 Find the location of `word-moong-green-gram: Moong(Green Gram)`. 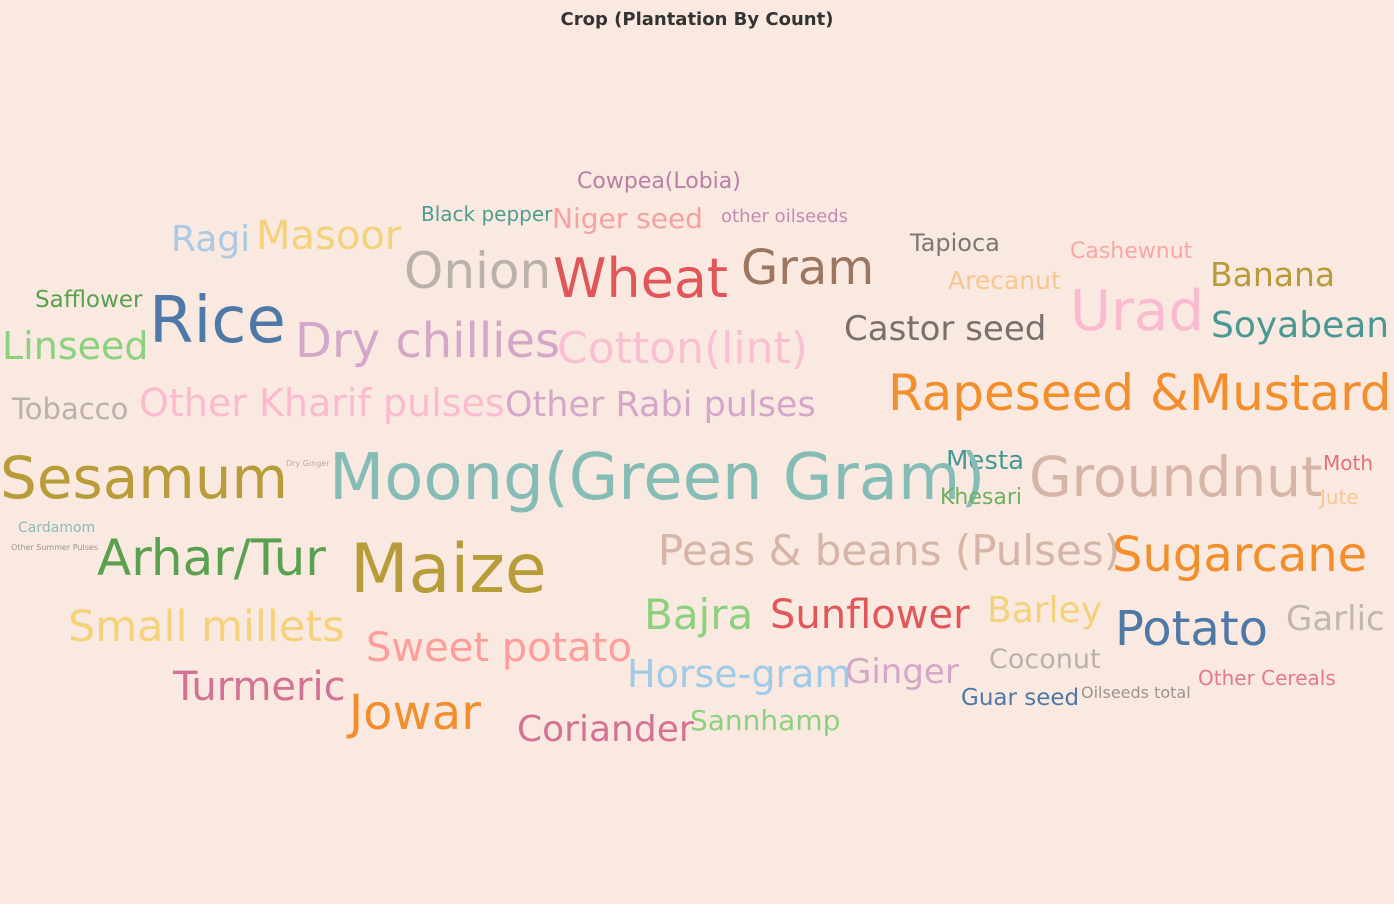

word-moong-green-gram: Moong(Green Gram) is located at coordinates (657, 478).